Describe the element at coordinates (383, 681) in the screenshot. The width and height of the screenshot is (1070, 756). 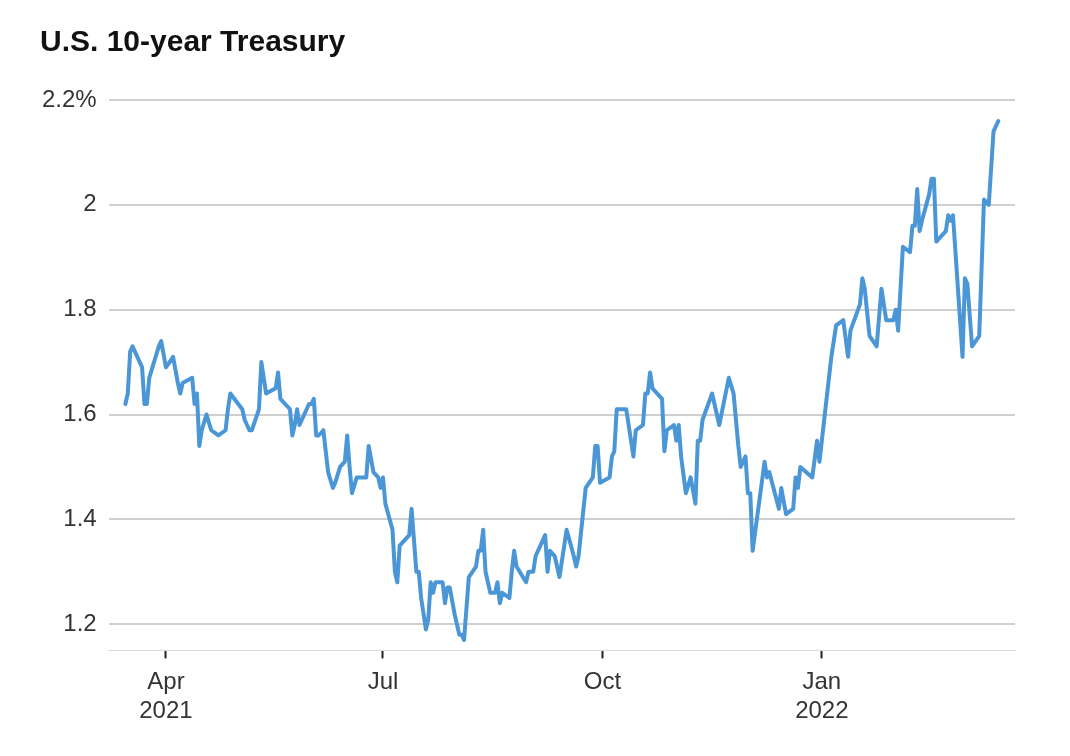
I see `x-tick-label: Jul` at that location.